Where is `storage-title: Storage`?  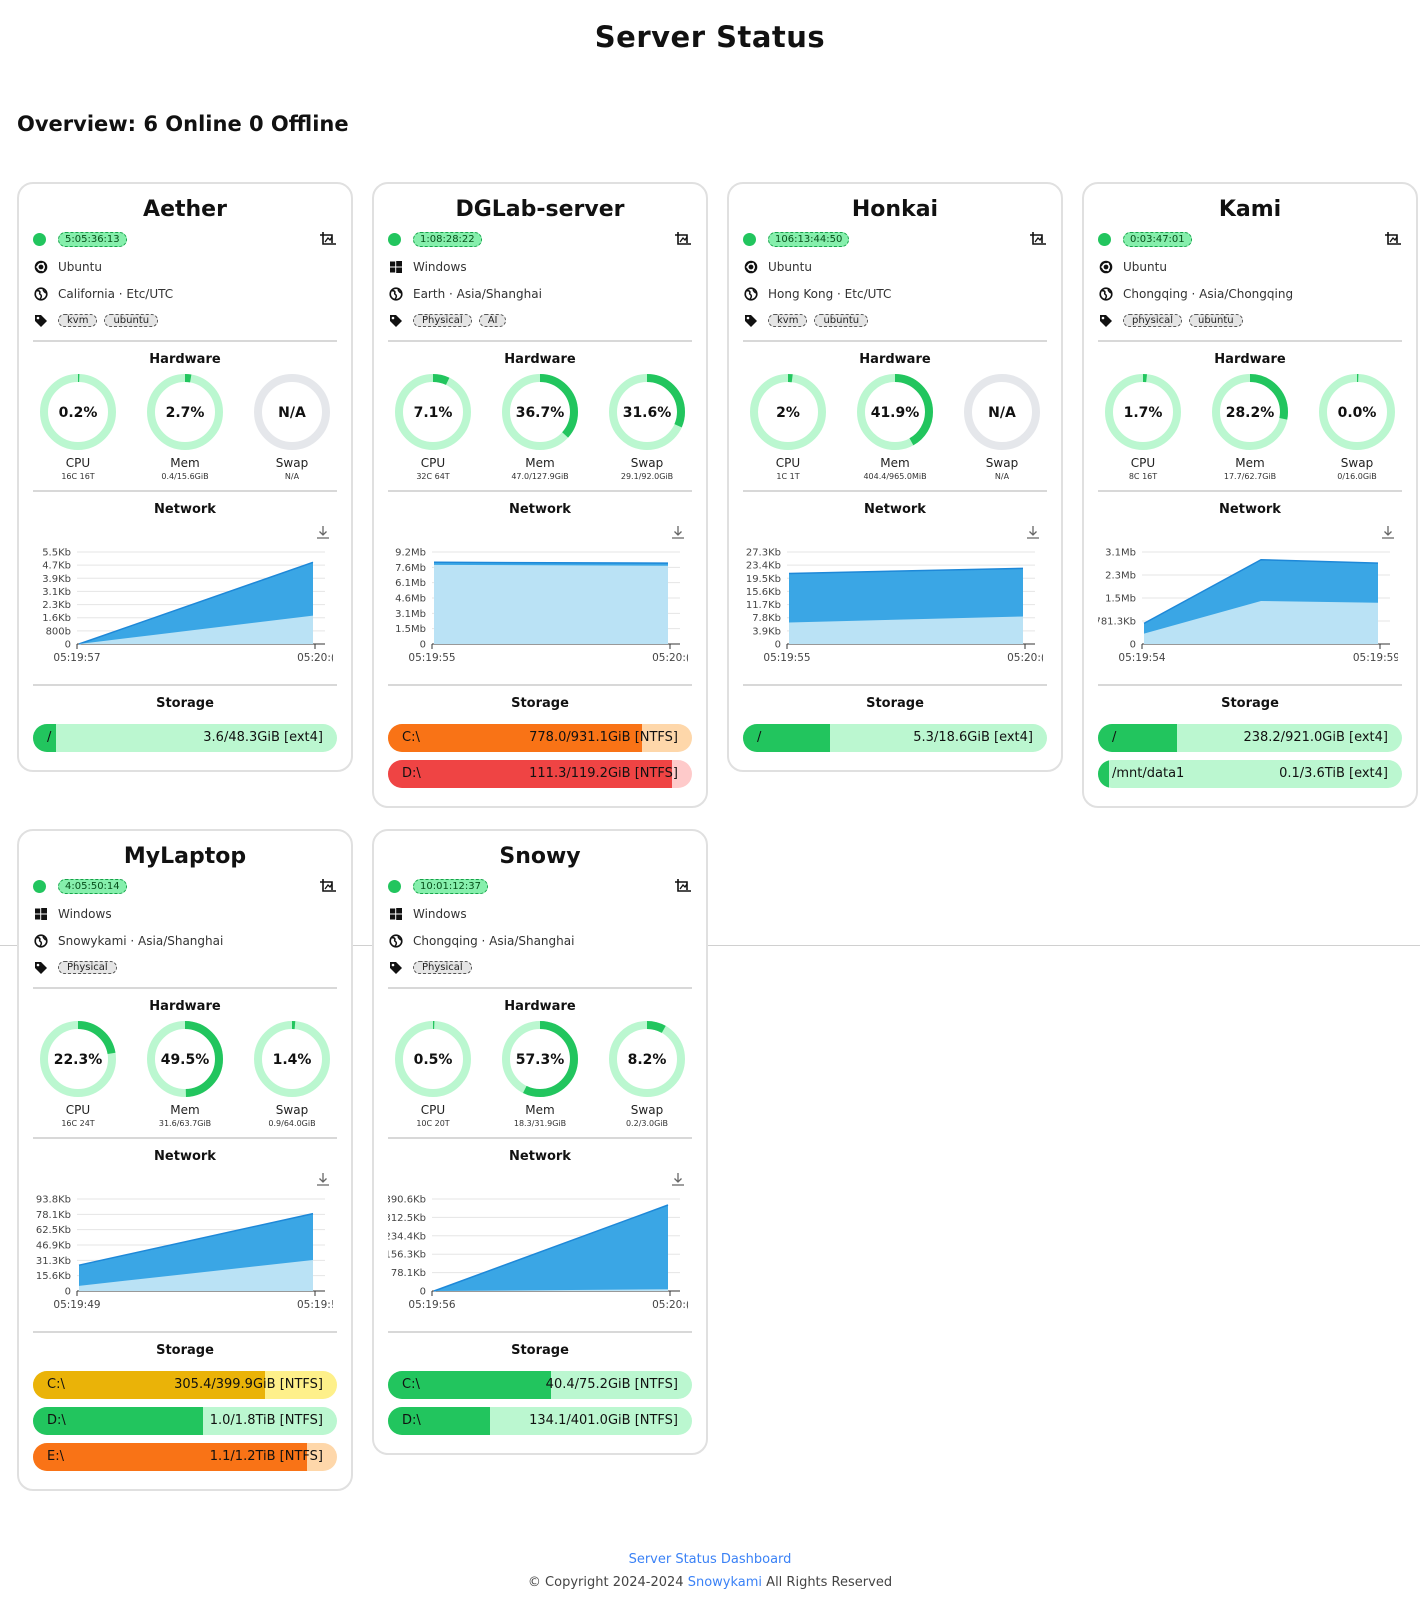
storage-title: Storage is located at coordinates (1250, 703).